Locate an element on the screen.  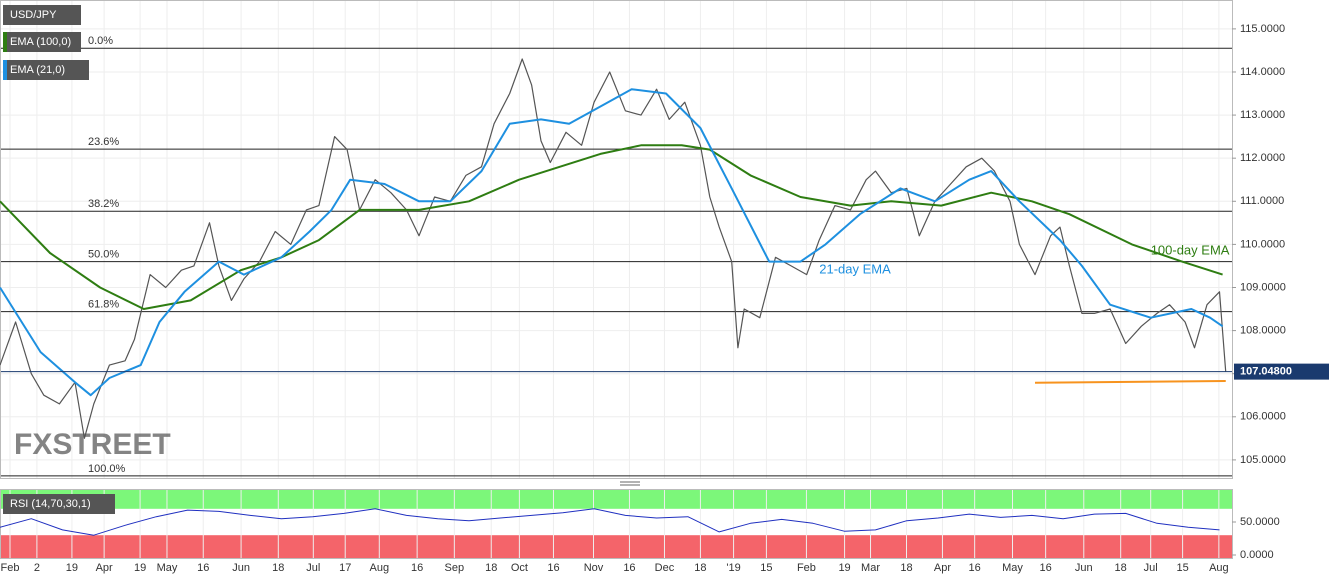
fib-label: 0.0% is located at coordinates (100, 41).